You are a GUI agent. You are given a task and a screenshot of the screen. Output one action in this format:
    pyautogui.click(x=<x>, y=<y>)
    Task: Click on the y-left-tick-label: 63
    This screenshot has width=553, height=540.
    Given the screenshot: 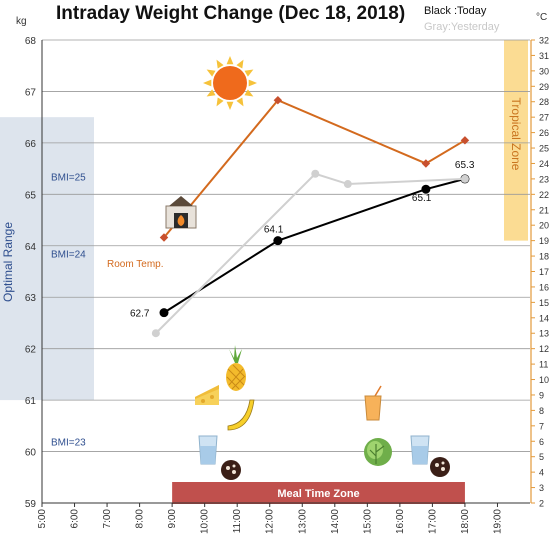 What is the action you would take?
    pyautogui.click(x=31, y=298)
    